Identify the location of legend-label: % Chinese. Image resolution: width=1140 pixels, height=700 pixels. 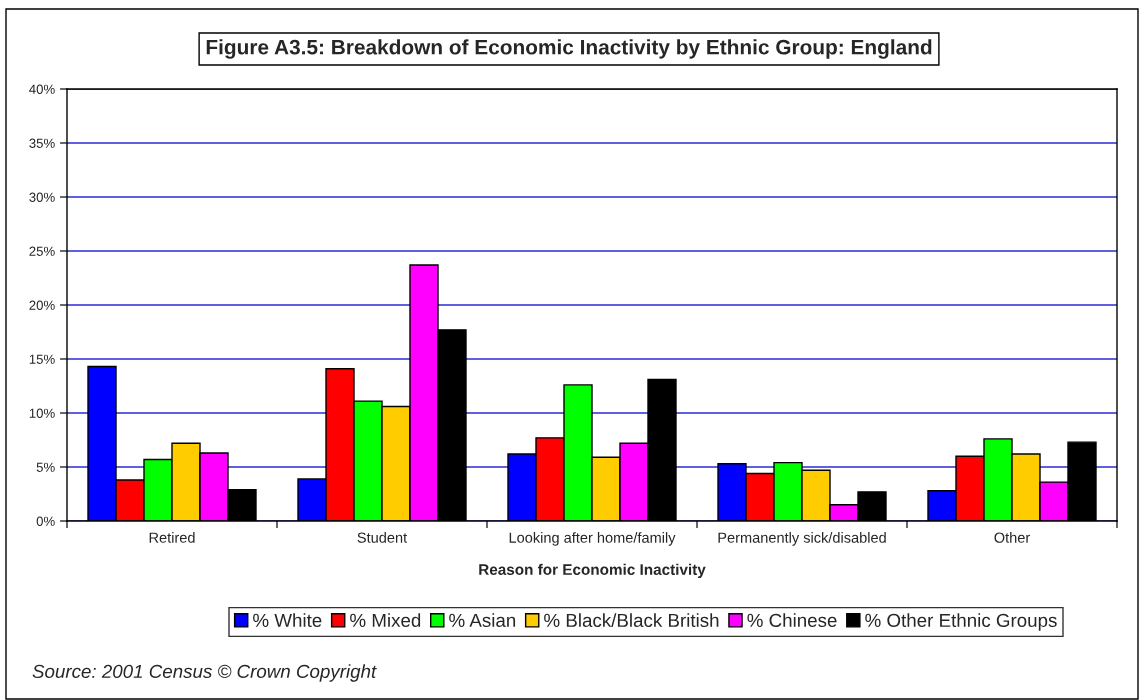
(792, 620).